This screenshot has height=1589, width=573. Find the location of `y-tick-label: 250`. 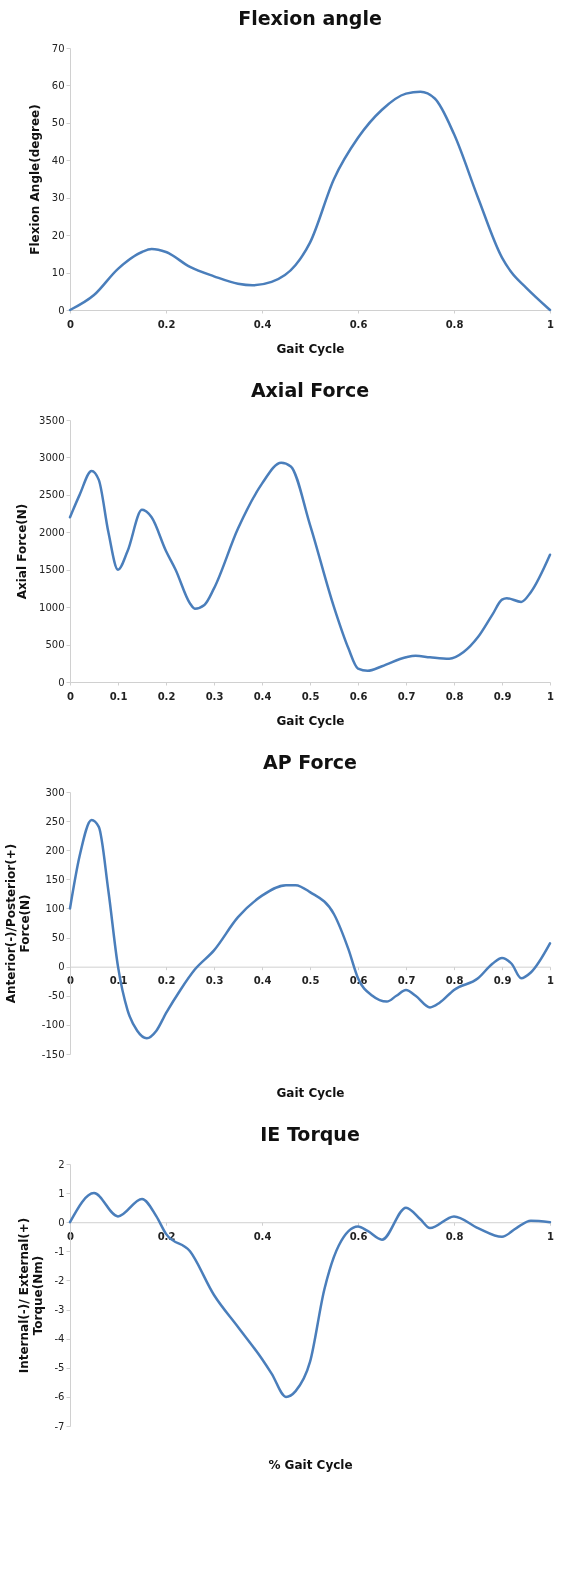

y-tick-label: 250 is located at coordinates (55, 821).